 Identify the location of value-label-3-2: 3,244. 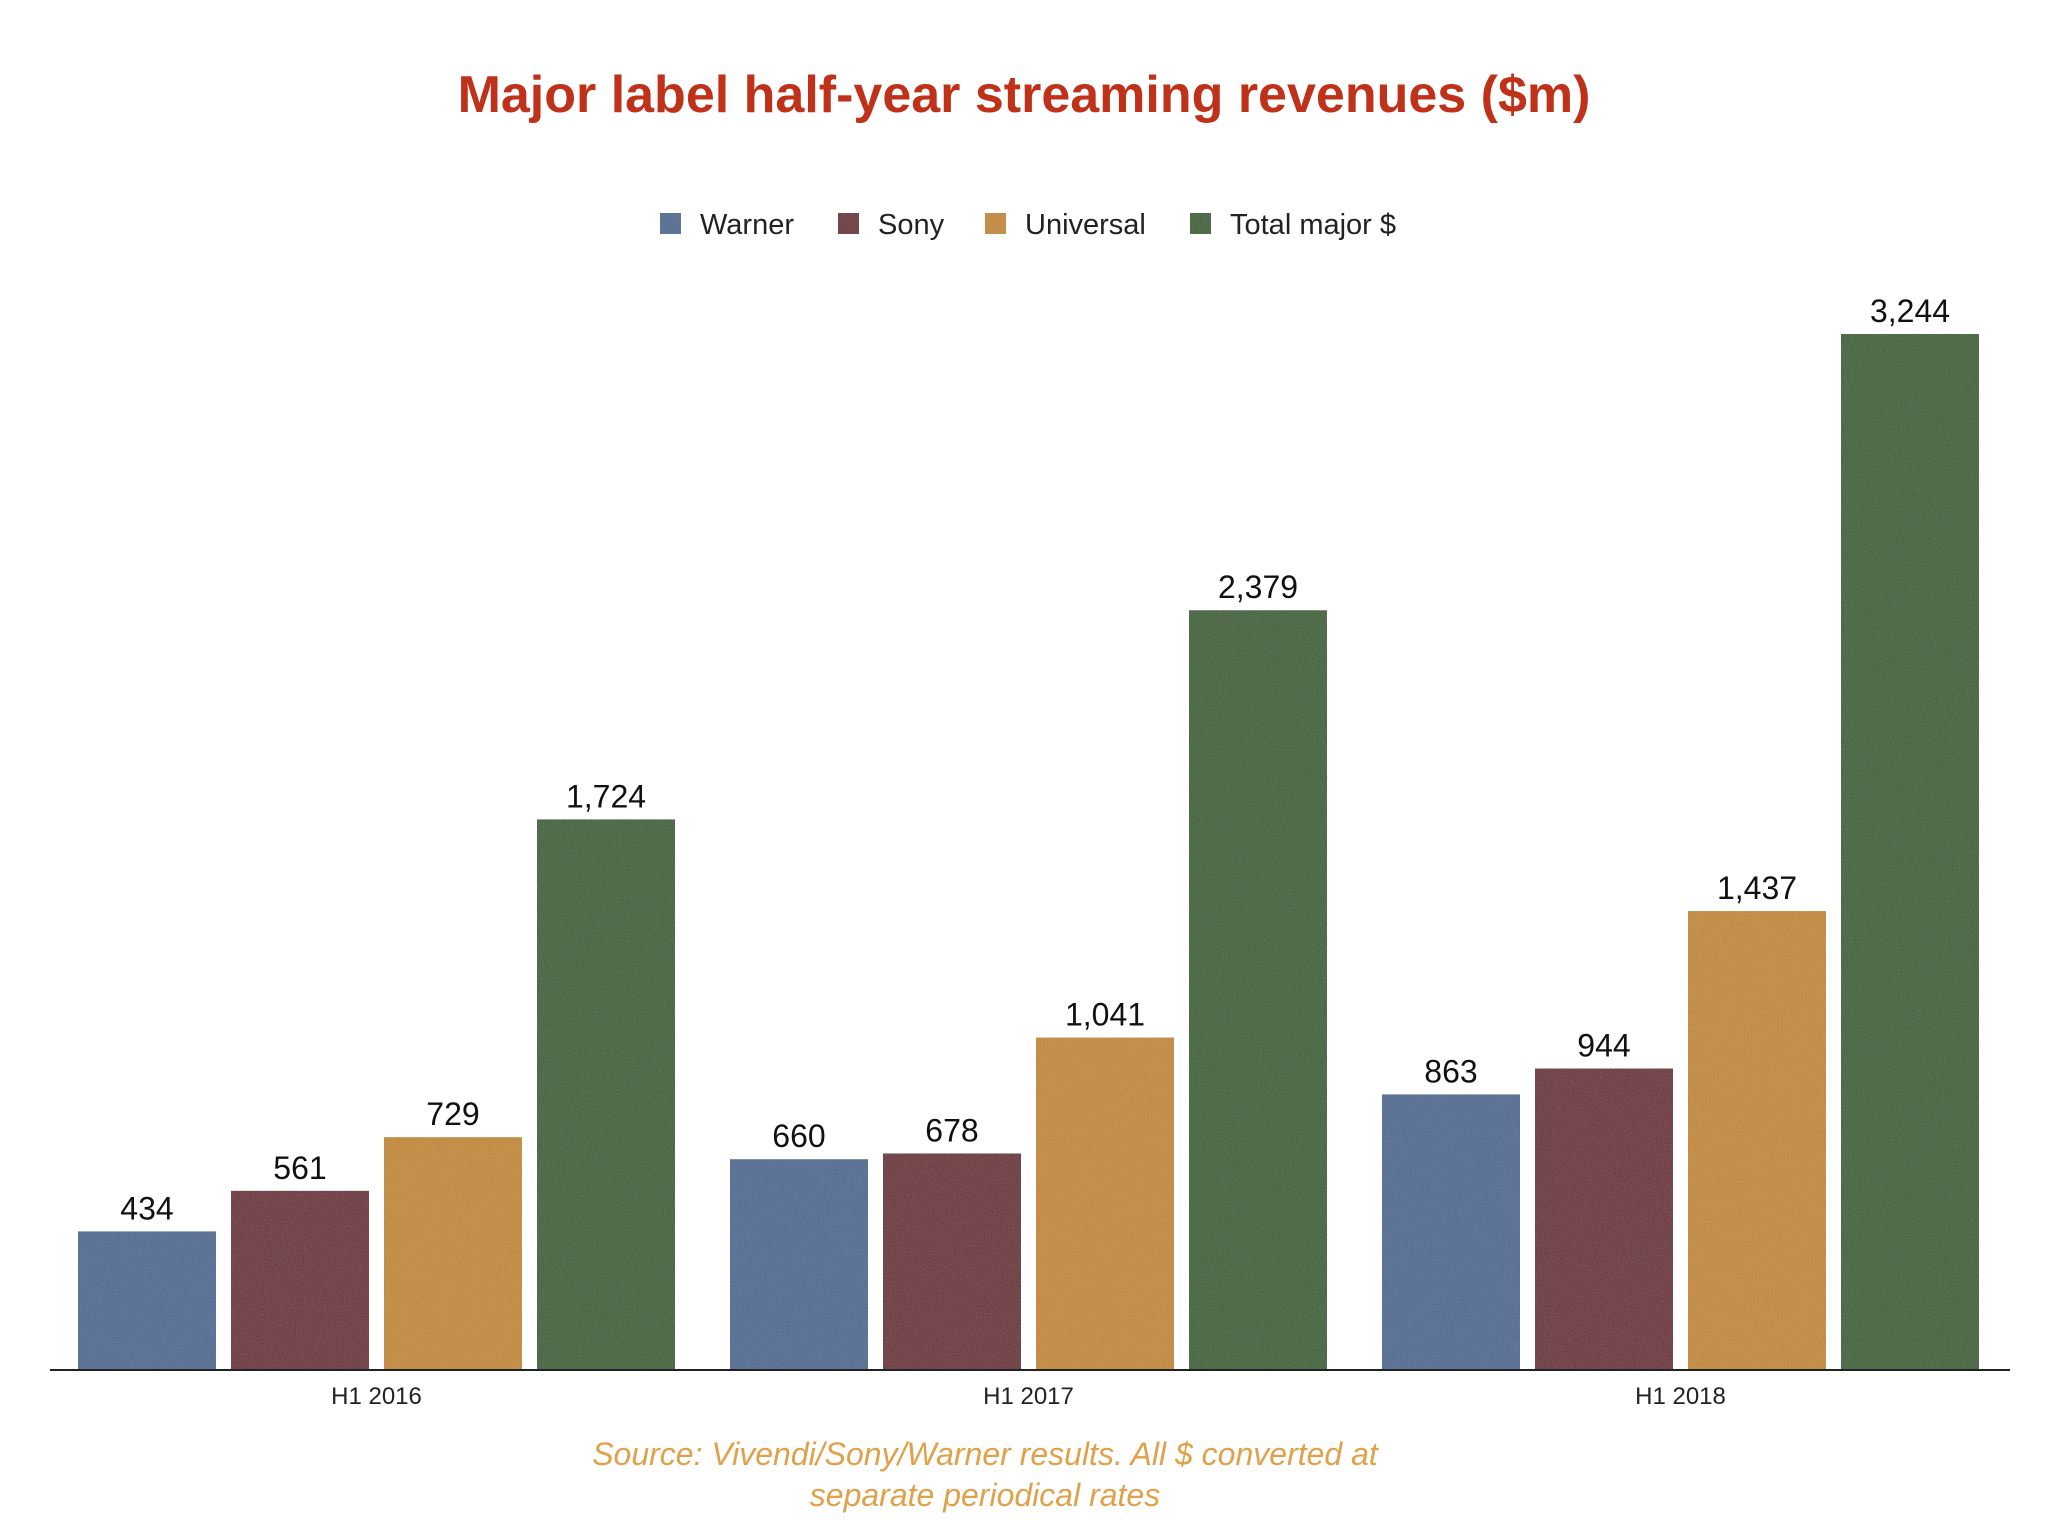
(1910, 311).